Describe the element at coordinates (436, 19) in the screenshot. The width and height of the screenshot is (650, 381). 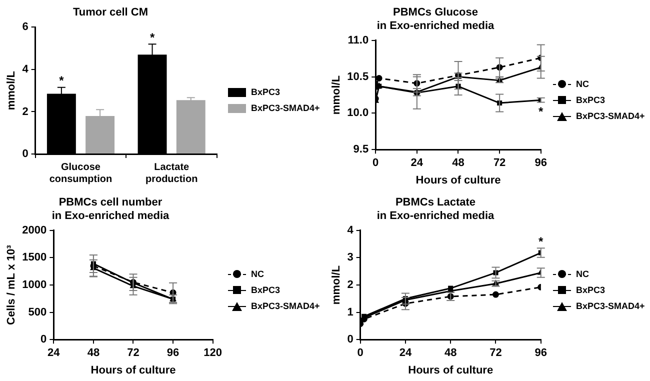
I see `chart-title: PBMCs Glucose in Exo-enriched media` at that location.